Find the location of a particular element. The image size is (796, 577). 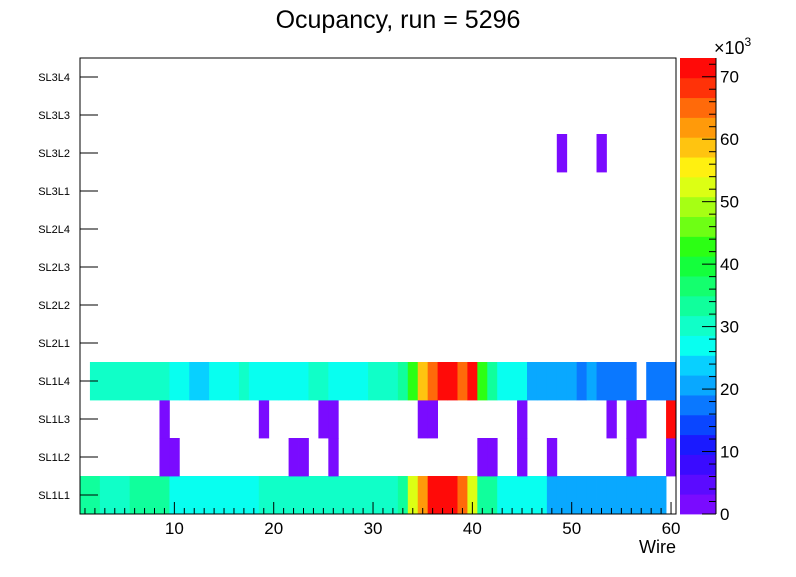

colorbar-tick-label: 60 is located at coordinates (729, 139).